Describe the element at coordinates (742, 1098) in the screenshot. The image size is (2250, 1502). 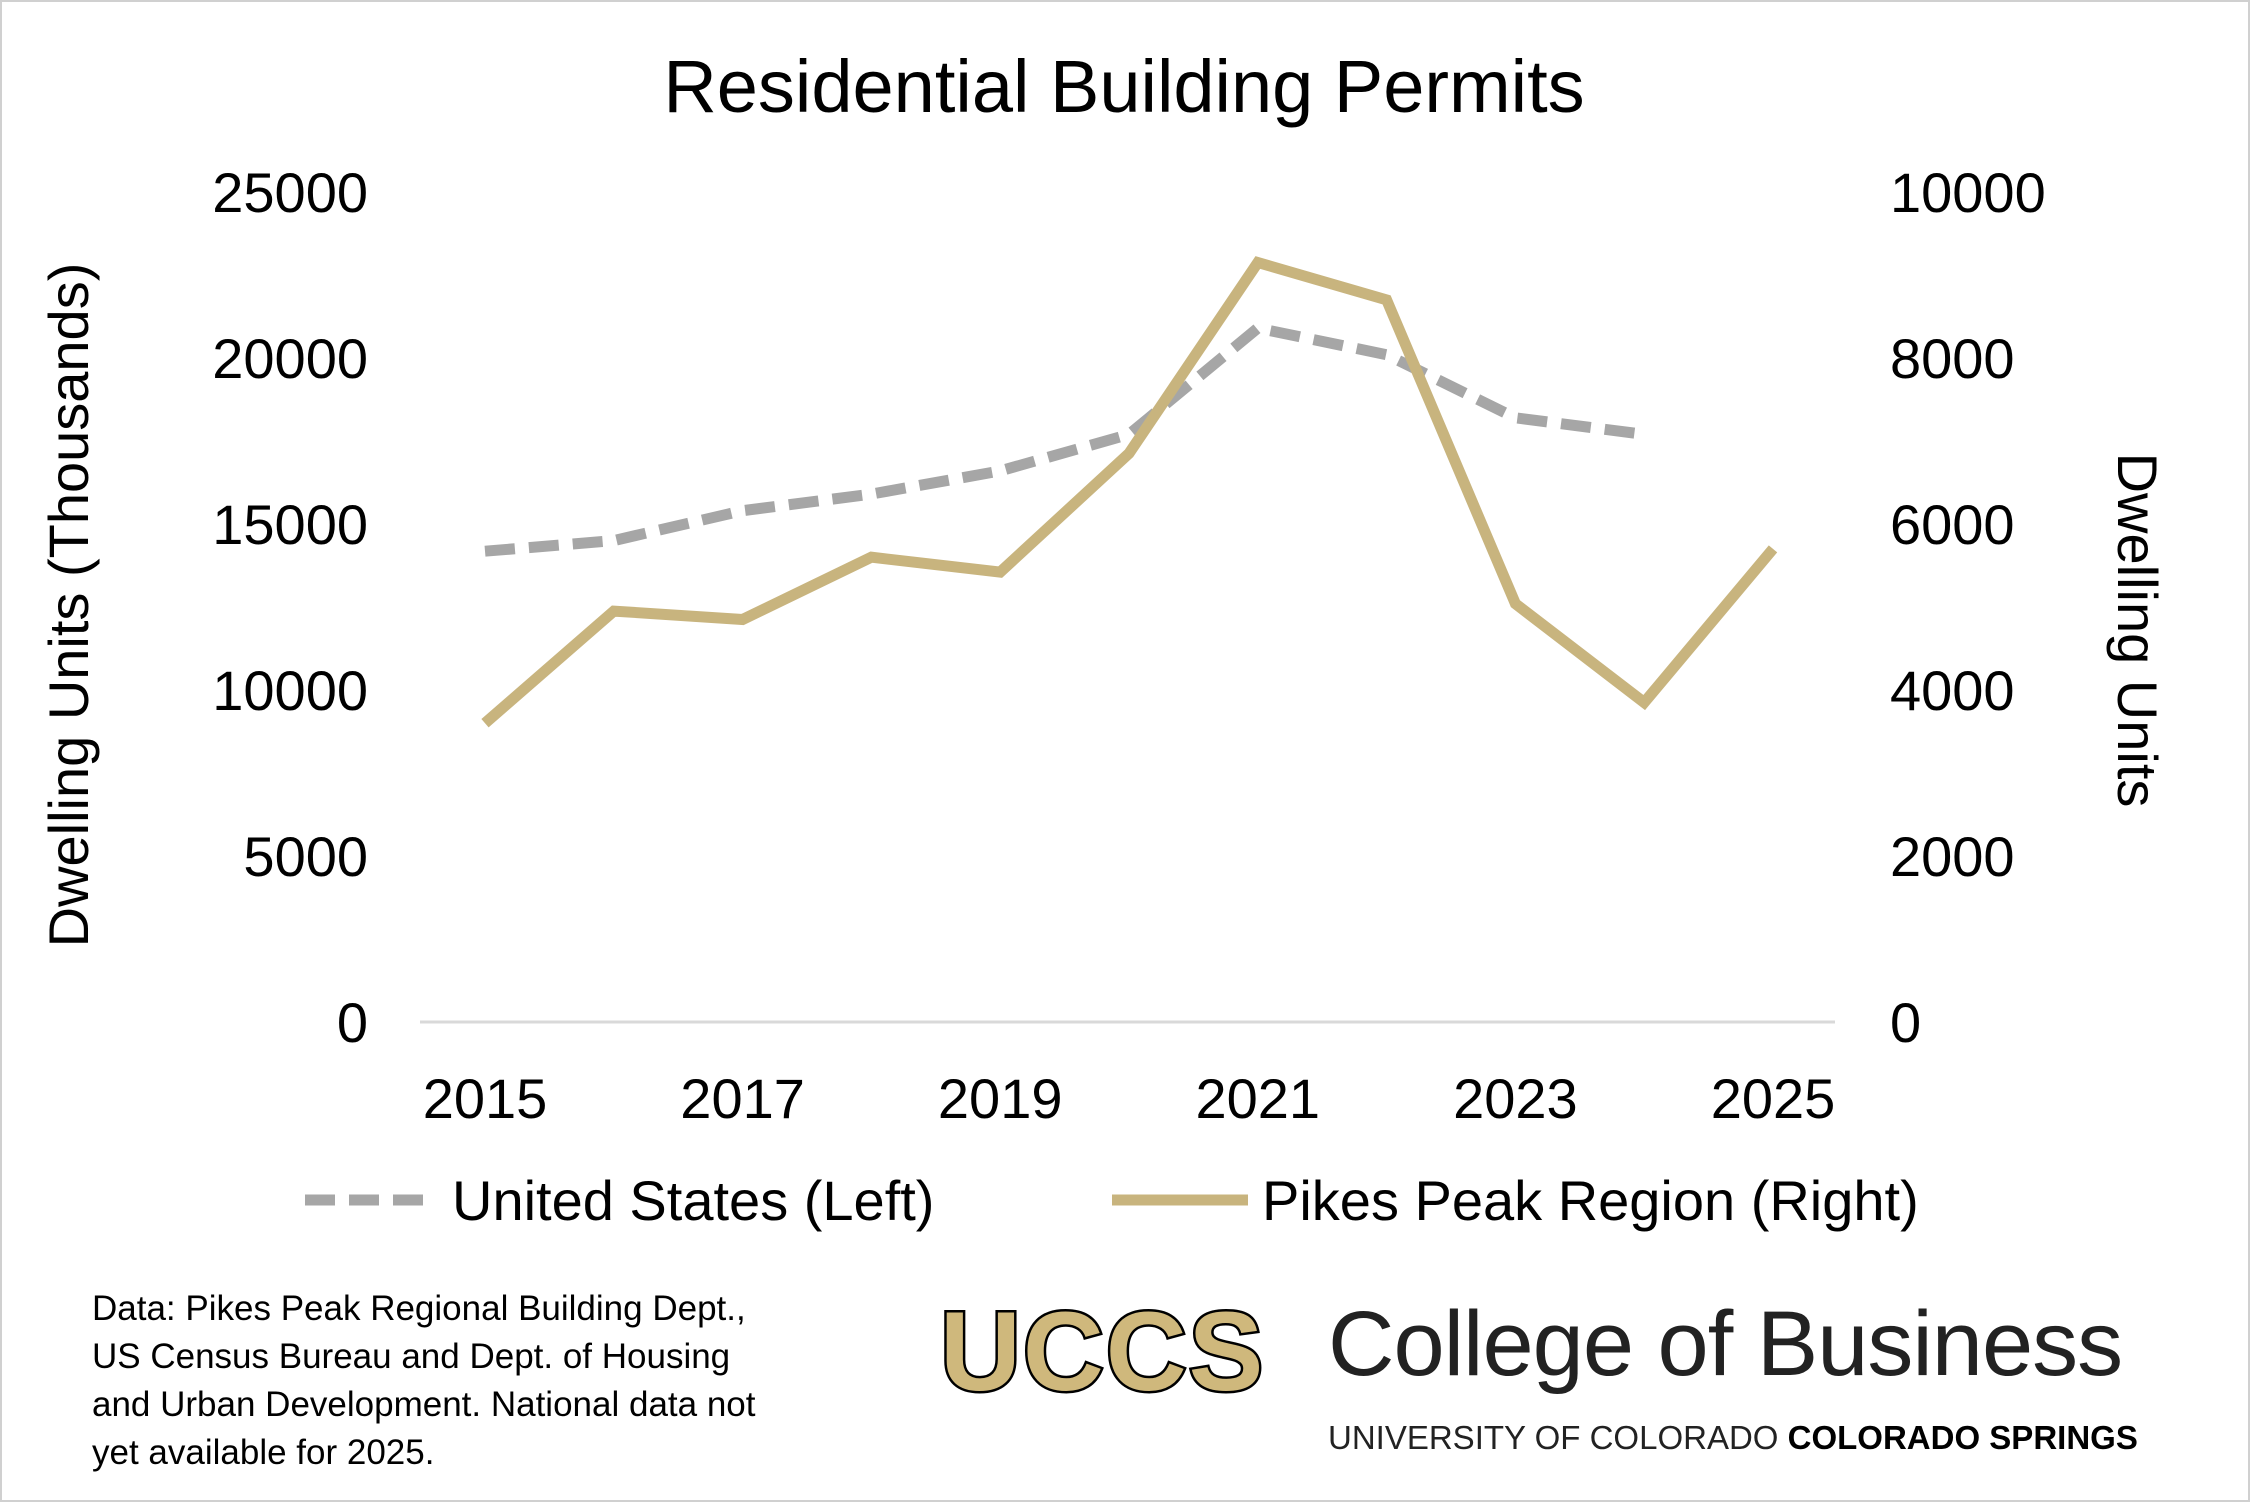
I see `x-tick-label: 2017` at that location.